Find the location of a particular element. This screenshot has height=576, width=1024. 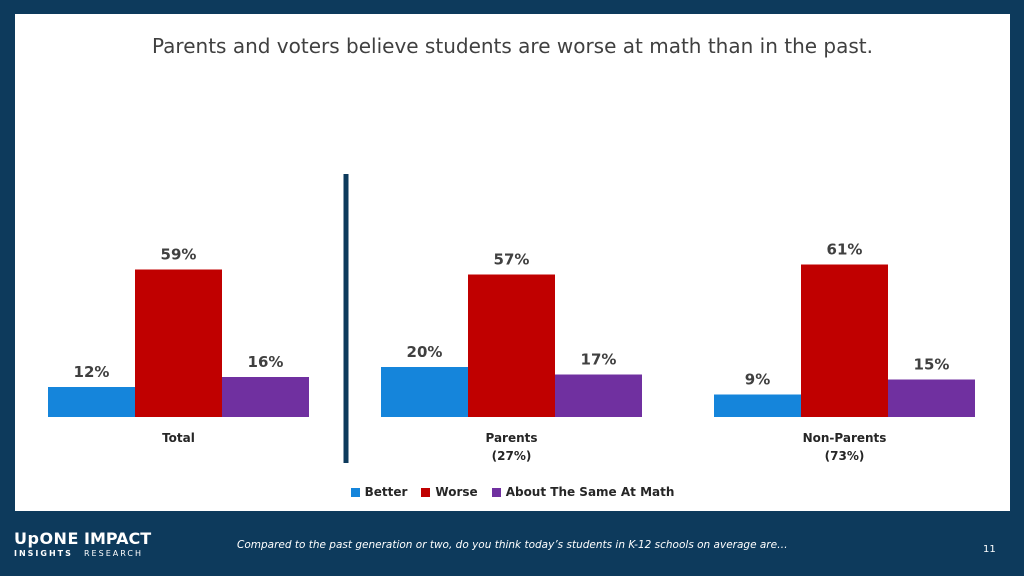

bar-about-the-same-at-math-total is located at coordinates (265, 397).